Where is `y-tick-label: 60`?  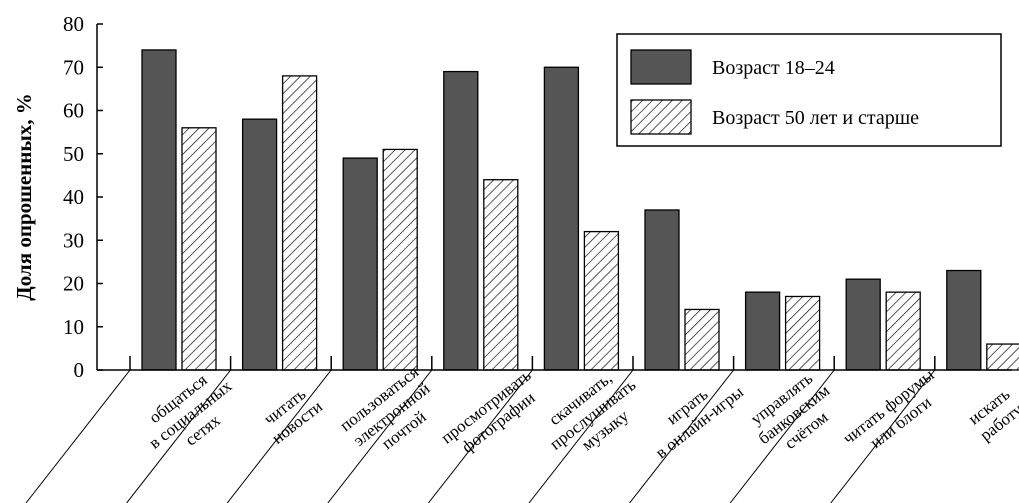
y-tick-label: 60 is located at coordinates (73, 111).